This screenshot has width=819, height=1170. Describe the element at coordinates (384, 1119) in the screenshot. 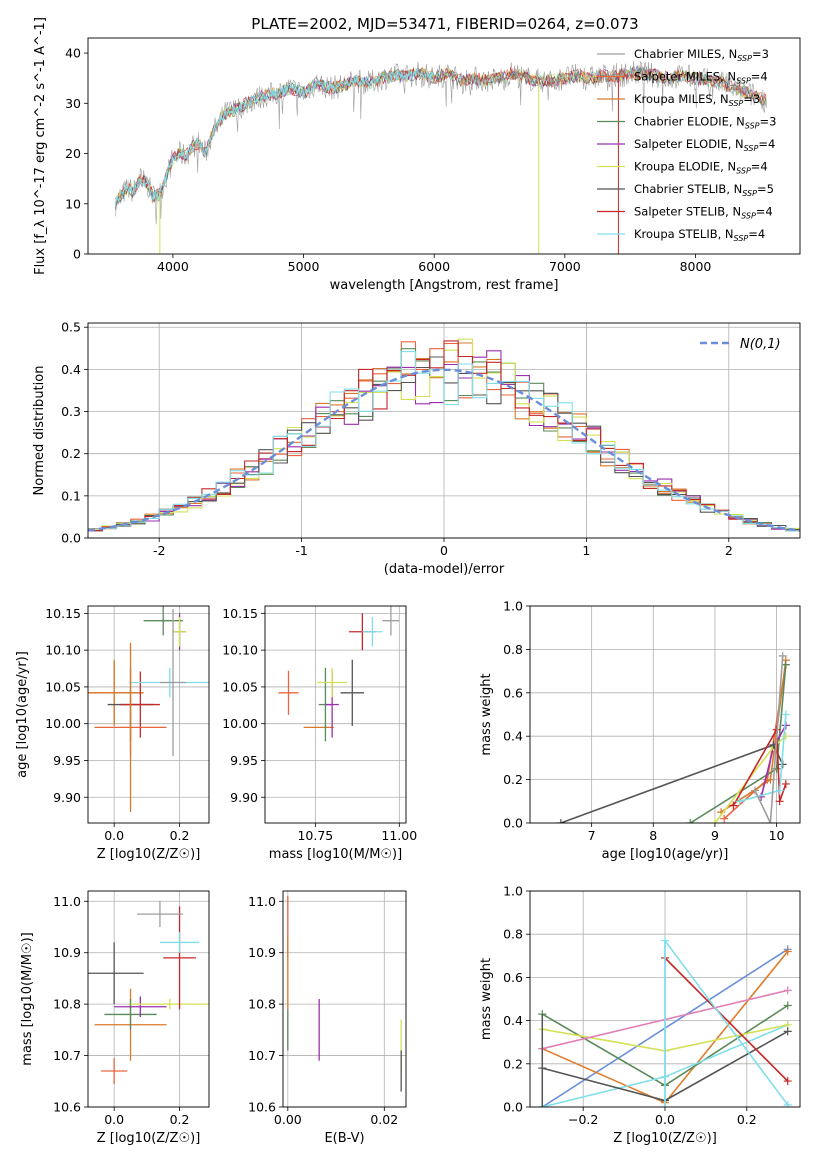

I see `x-tick-label: 0.02` at that location.